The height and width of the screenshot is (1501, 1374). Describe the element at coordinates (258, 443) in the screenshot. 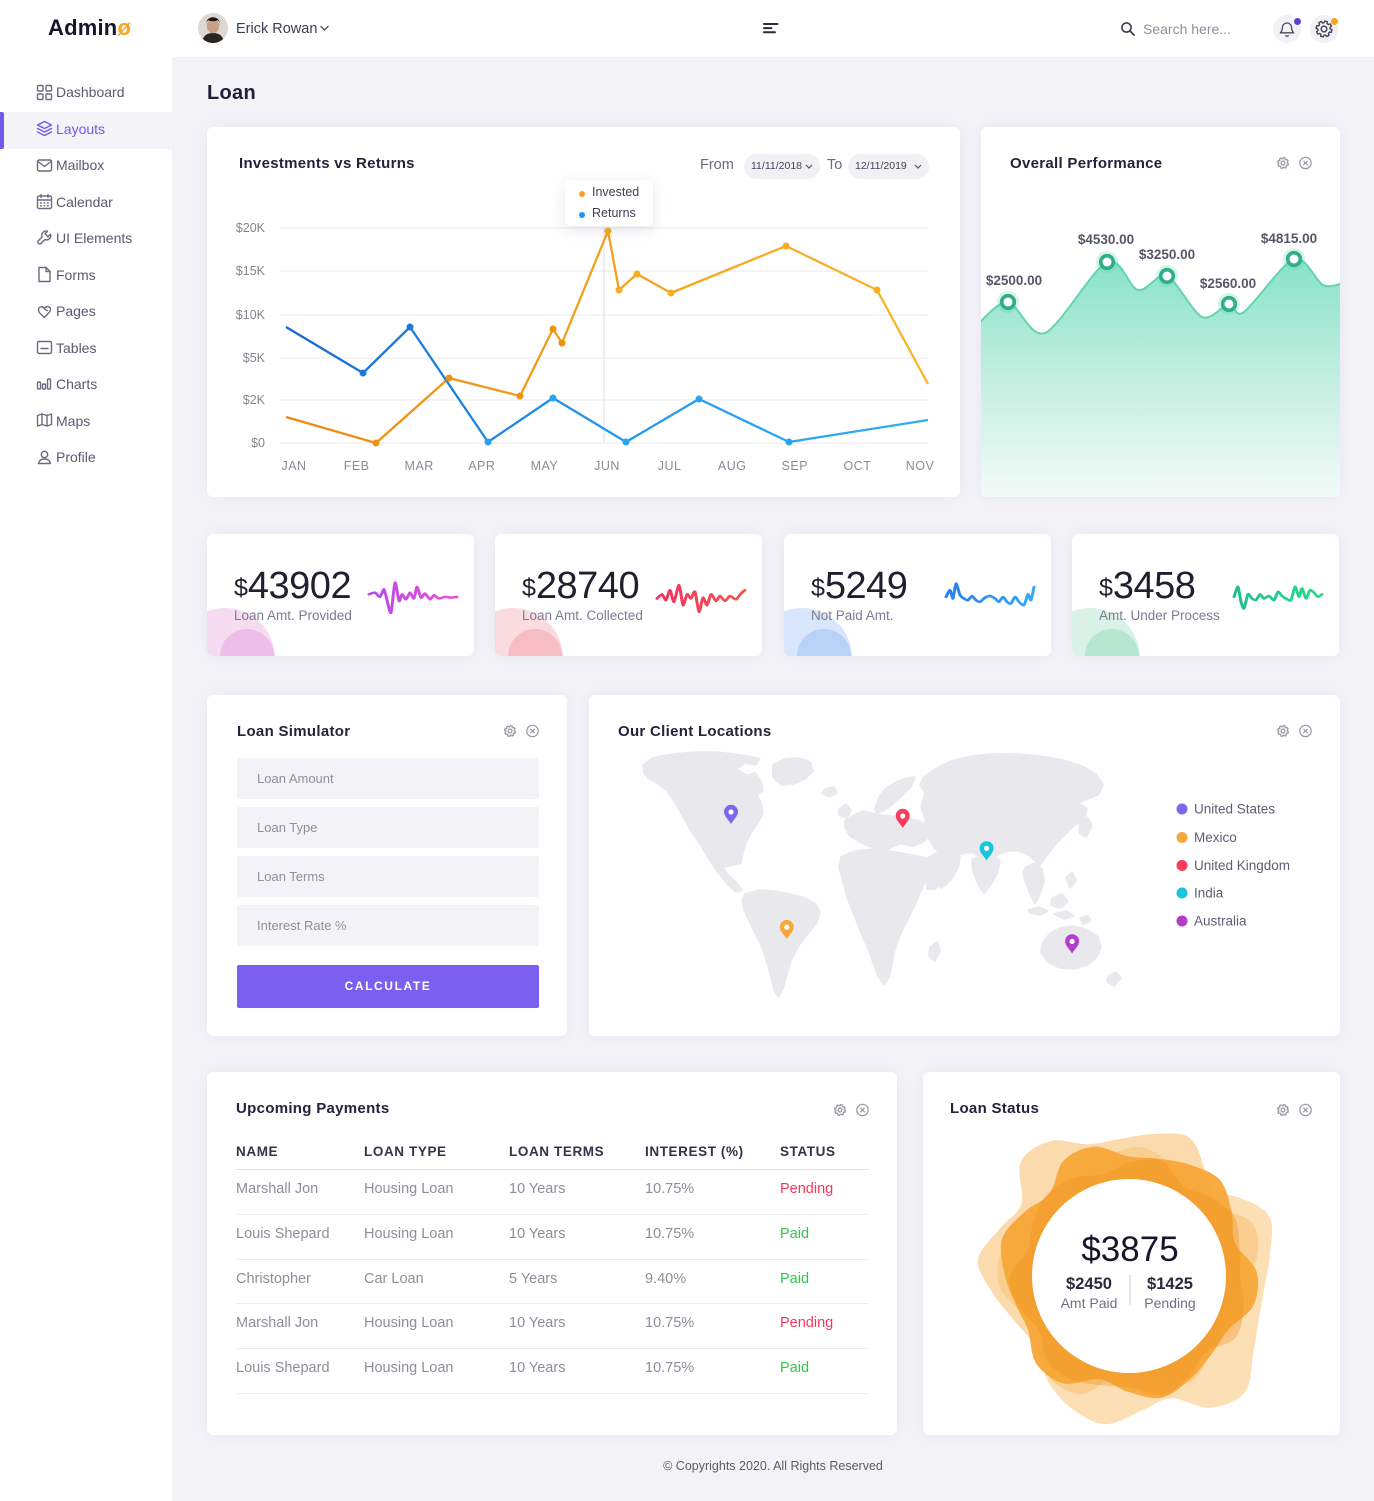

I see `svg-text: $0` at that location.